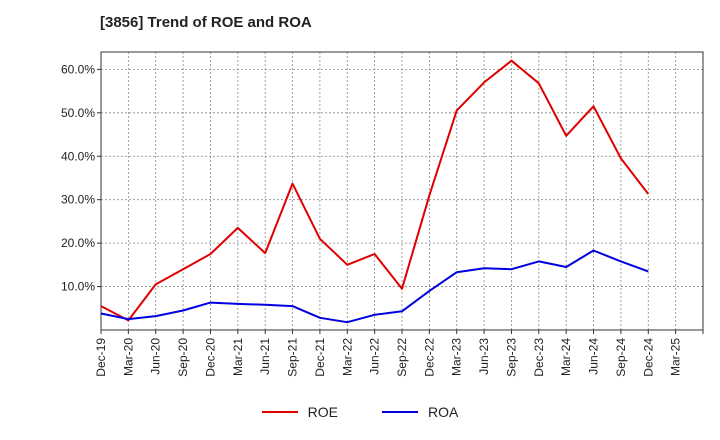 The width and height of the screenshot is (720, 440). What do you see at coordinates (566, 357) in the screenshot?
I see `x-tick-label: Mar-24` at bounding box center [566, 357].